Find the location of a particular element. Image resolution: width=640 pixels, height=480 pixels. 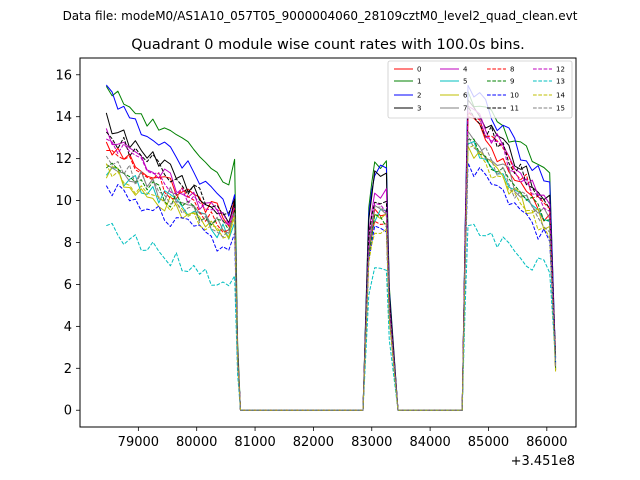

legend-label-10: 10 is located at coordinates (514, 96).